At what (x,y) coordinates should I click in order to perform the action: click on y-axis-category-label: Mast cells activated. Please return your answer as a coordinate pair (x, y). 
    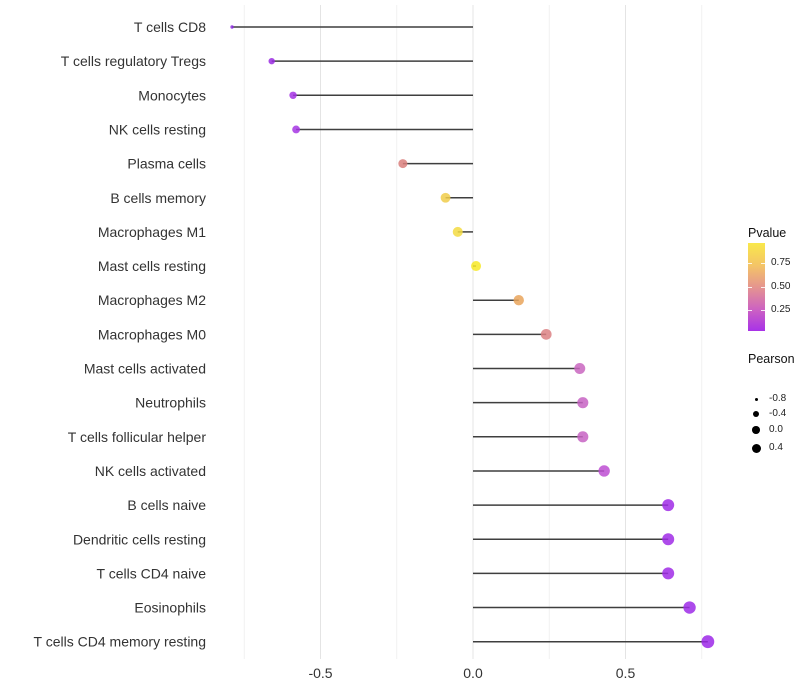
    Looking at the image, I should click on (145, 369).